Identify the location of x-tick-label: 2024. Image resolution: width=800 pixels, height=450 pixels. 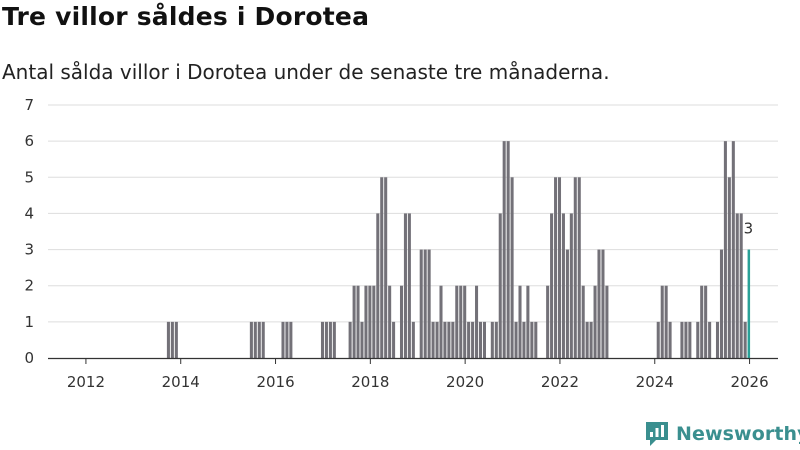
(655, 382).